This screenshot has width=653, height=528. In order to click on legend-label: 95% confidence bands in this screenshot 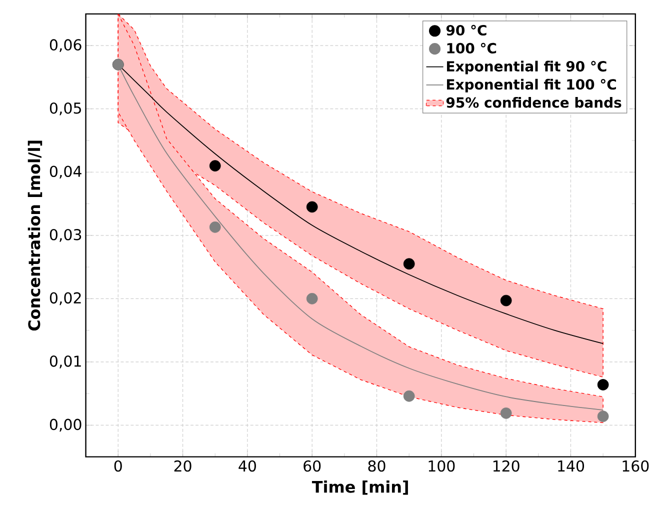, I will do `click(534, 102)`.